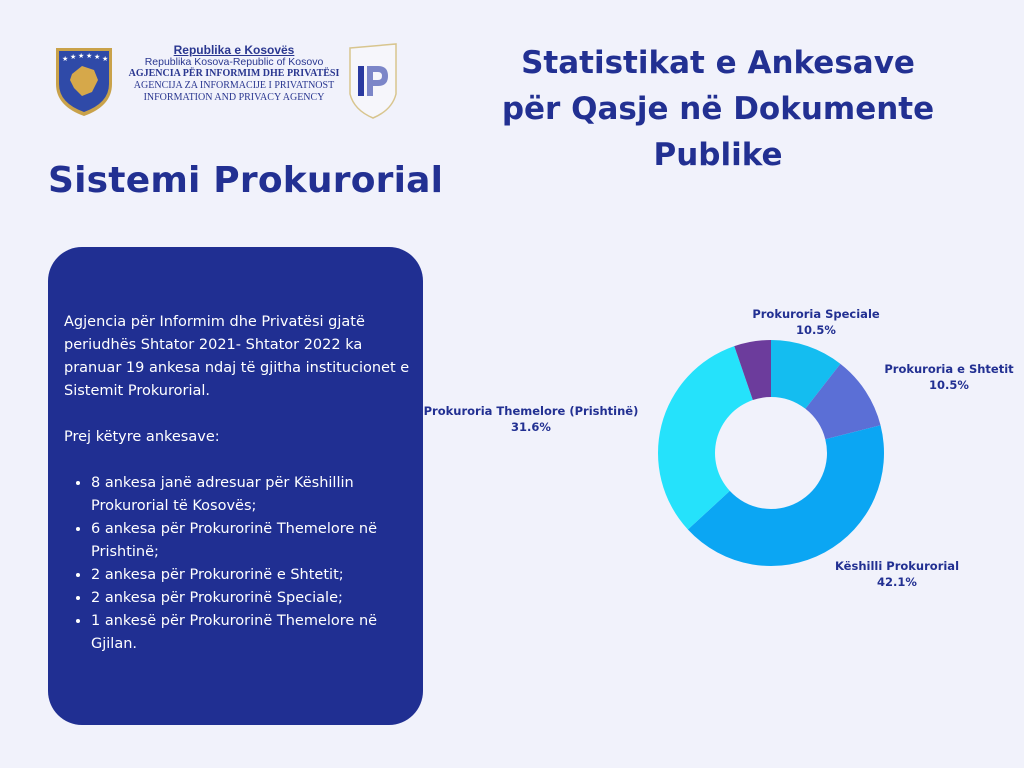 This screenshot has height=768, width=1024. Describe the element at coordinates (234, 62) in the screenshot. I see `republic-name-alt: Republika Kosova-Republic of Kosovo` at that location.